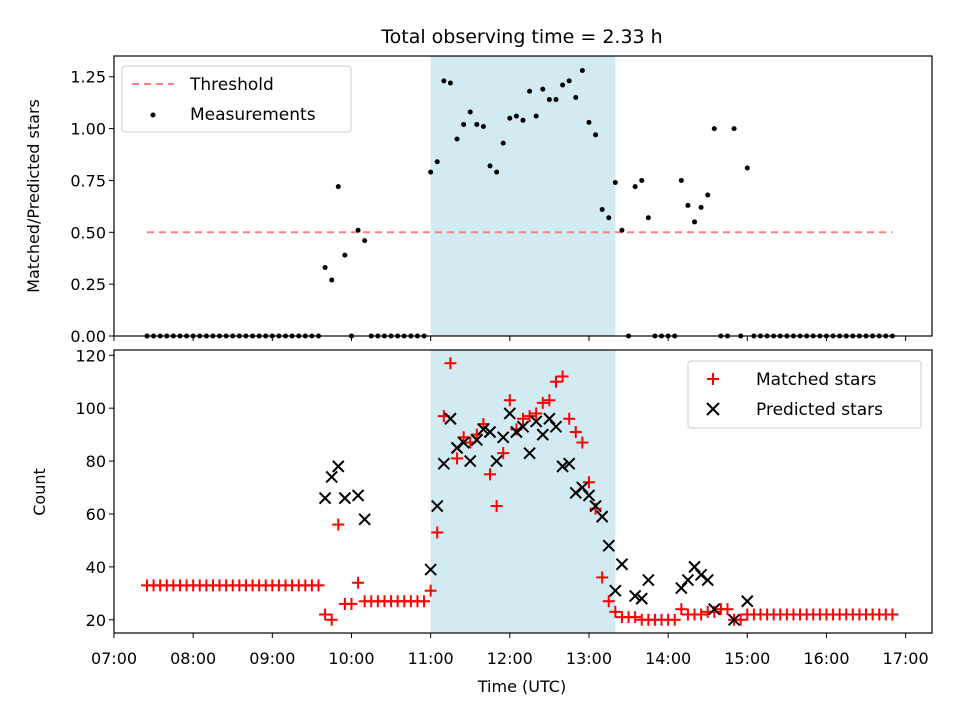 The height and width of the screenshot is (720, 960). I want to click on x-tick-label: 09:00, so click(272, 658).